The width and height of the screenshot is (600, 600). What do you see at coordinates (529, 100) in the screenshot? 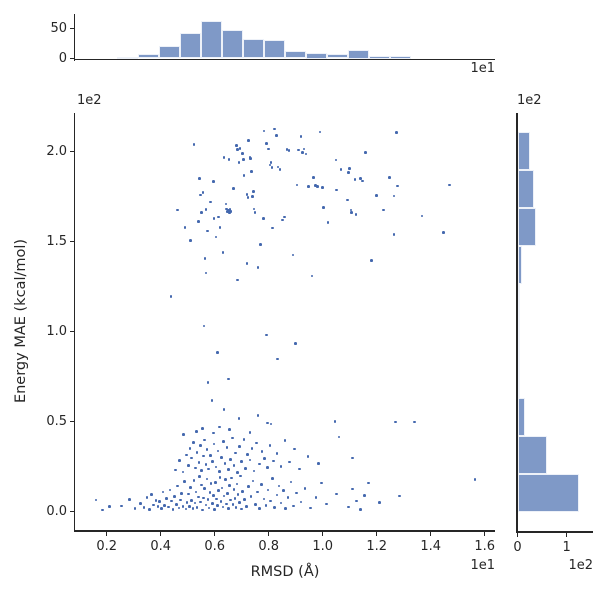
I see `right-histogram-y-offset-text: 1e2` at bounding box center [529, 100].